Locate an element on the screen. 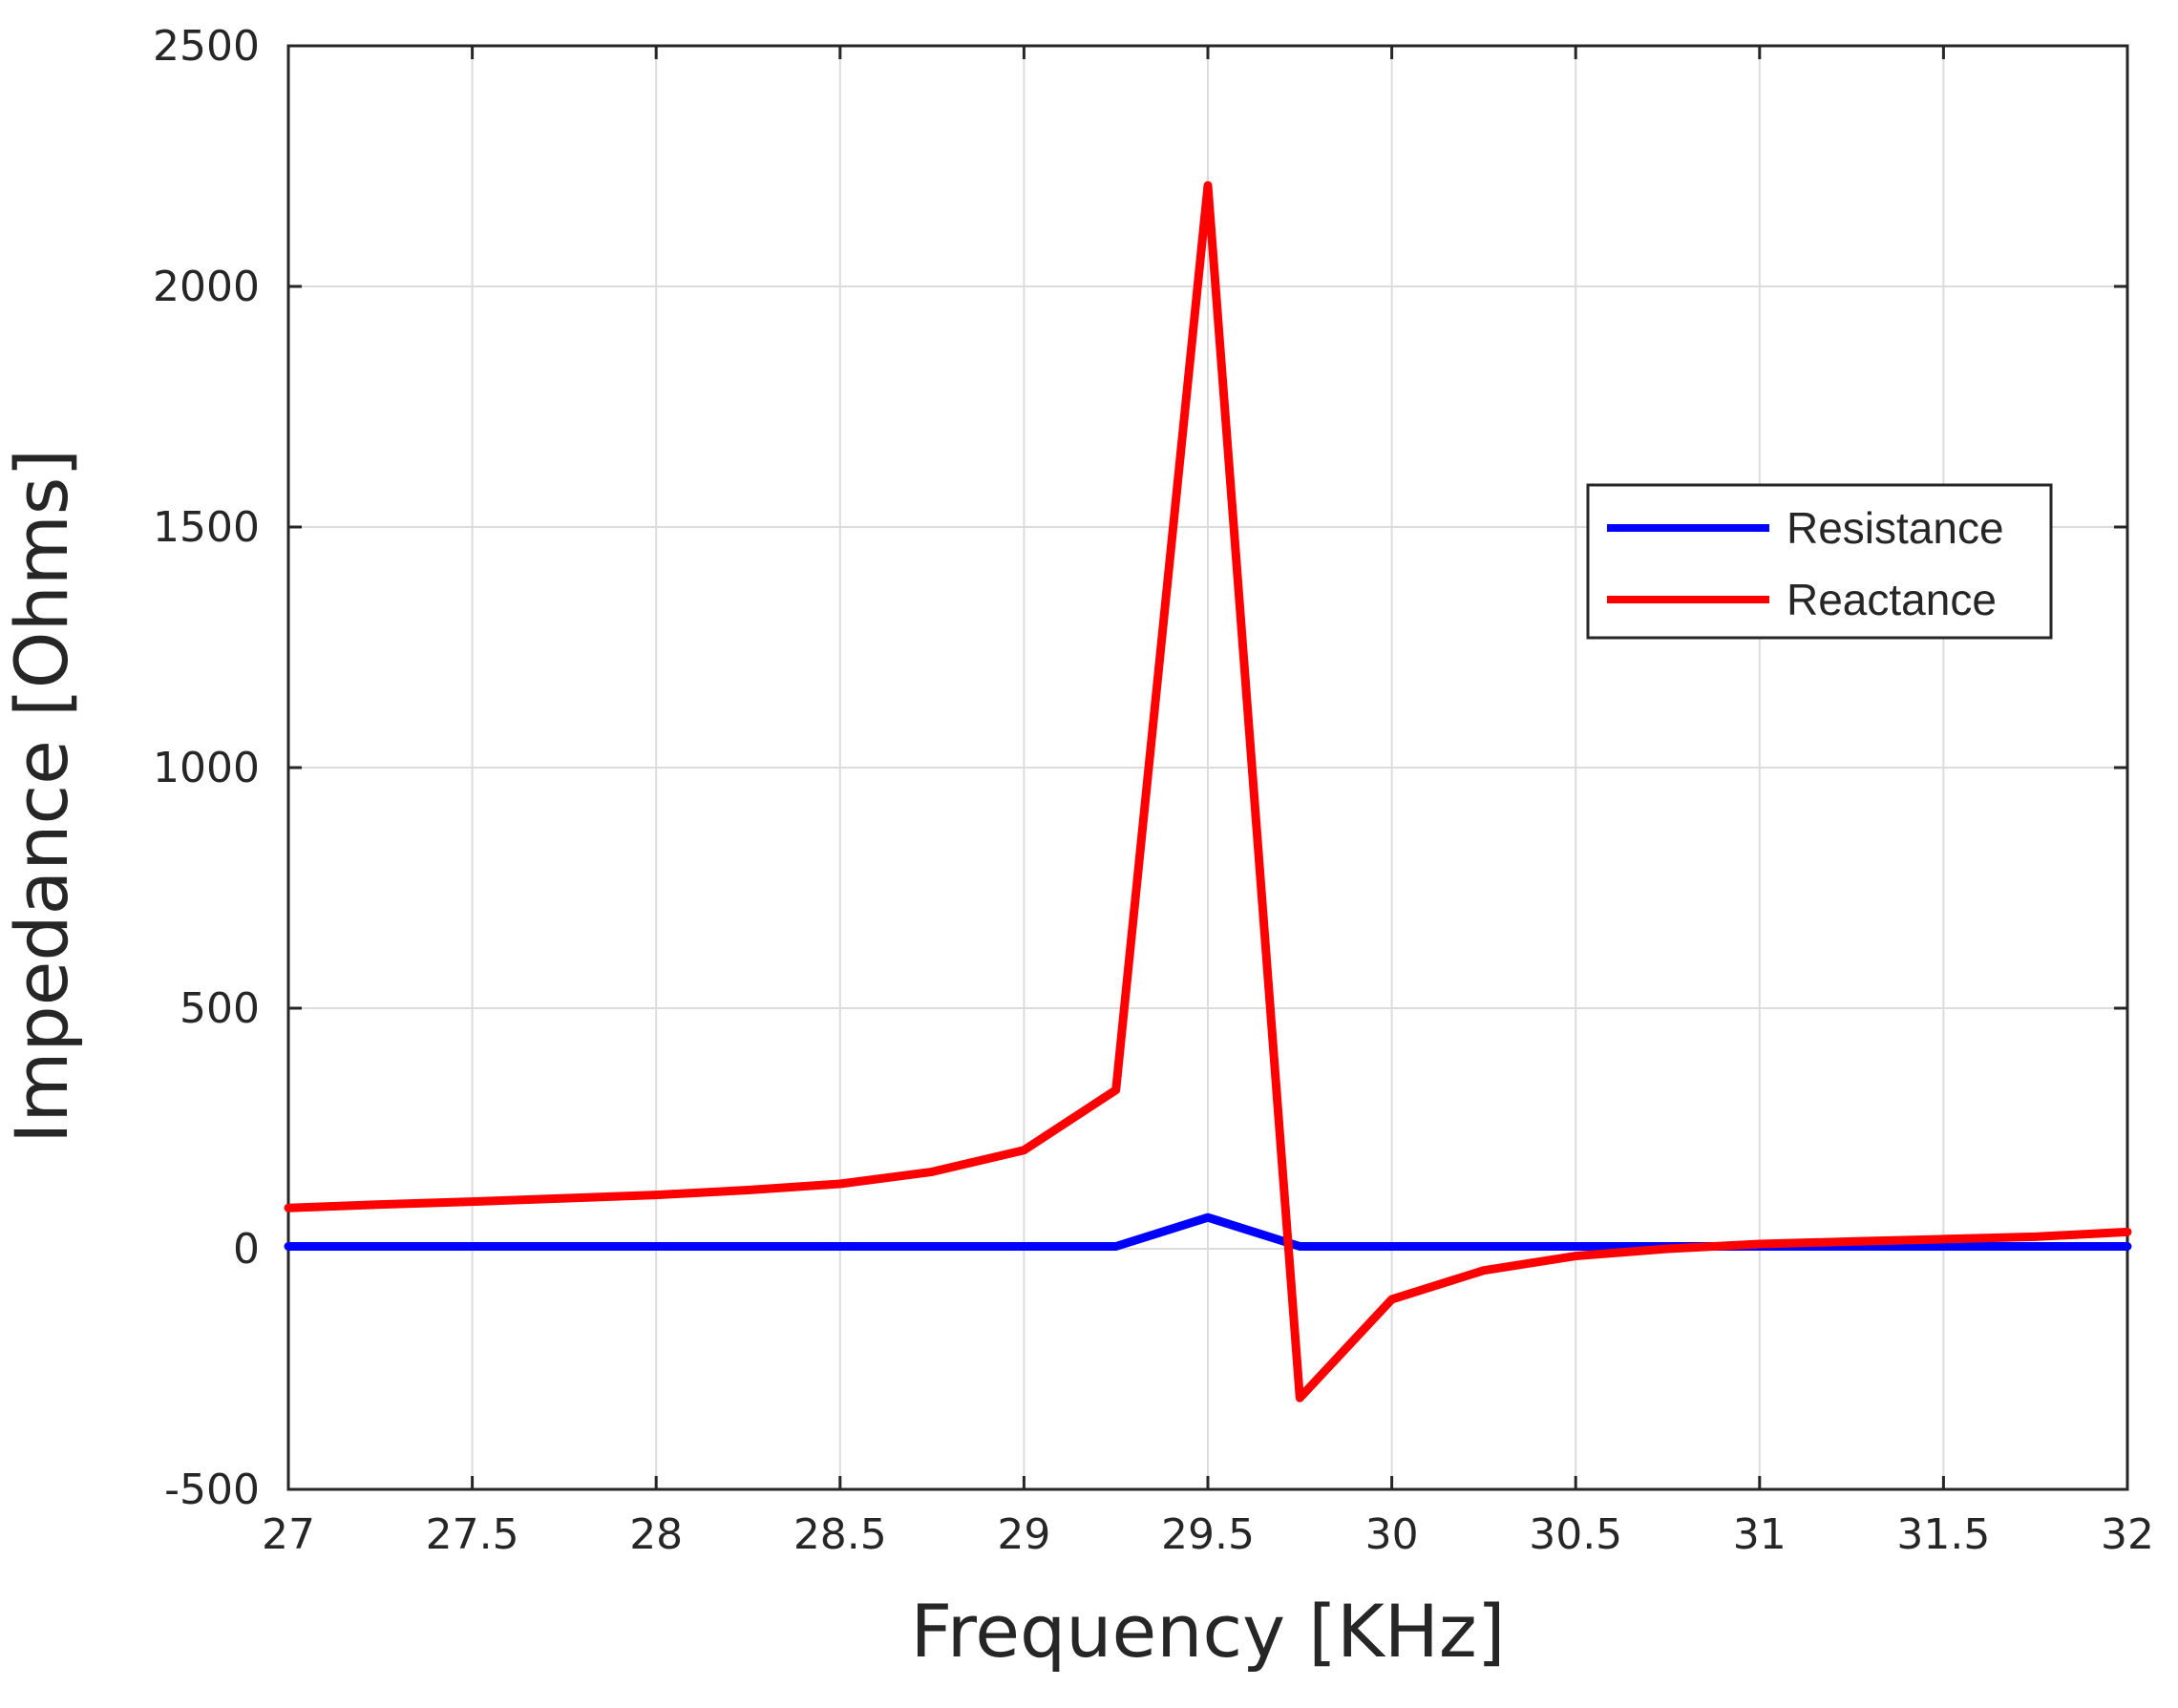 The image size is (2178, 1708). y-axis-label: Impedance [Ohms] is located at coordinates (42, 797).